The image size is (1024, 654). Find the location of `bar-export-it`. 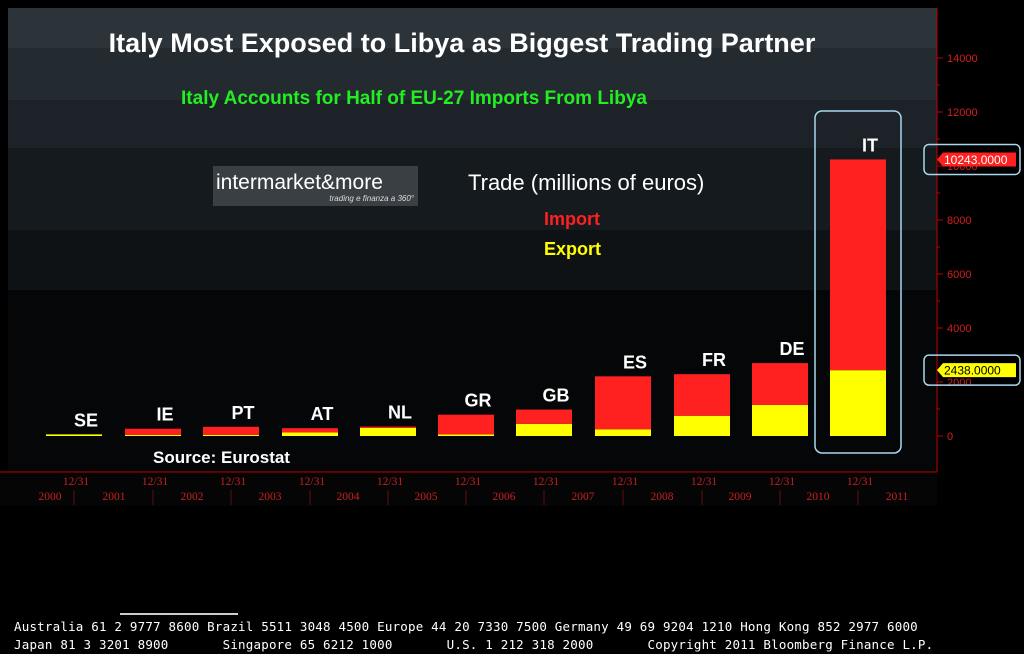

bar-export-it is located at coordinates (858, 403).